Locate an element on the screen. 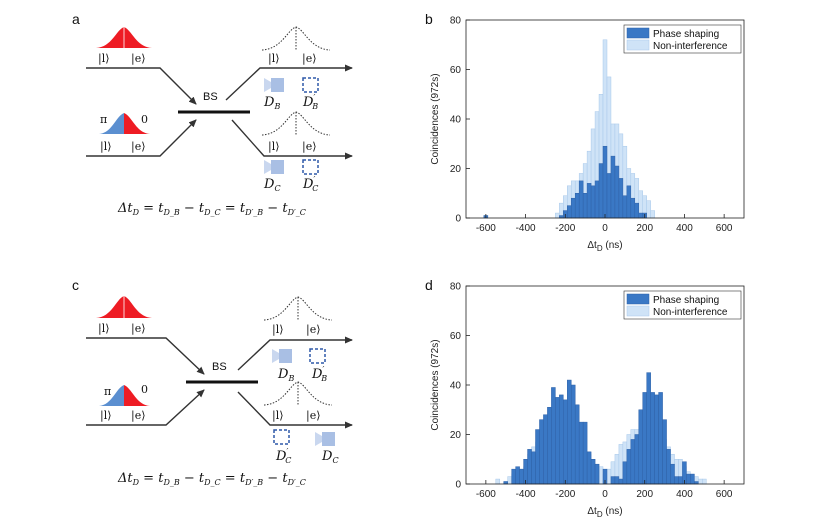 This screenshot has height=523, width=818. panel-a-label-db-prime: D′ B is located at coordinates (310, 102).